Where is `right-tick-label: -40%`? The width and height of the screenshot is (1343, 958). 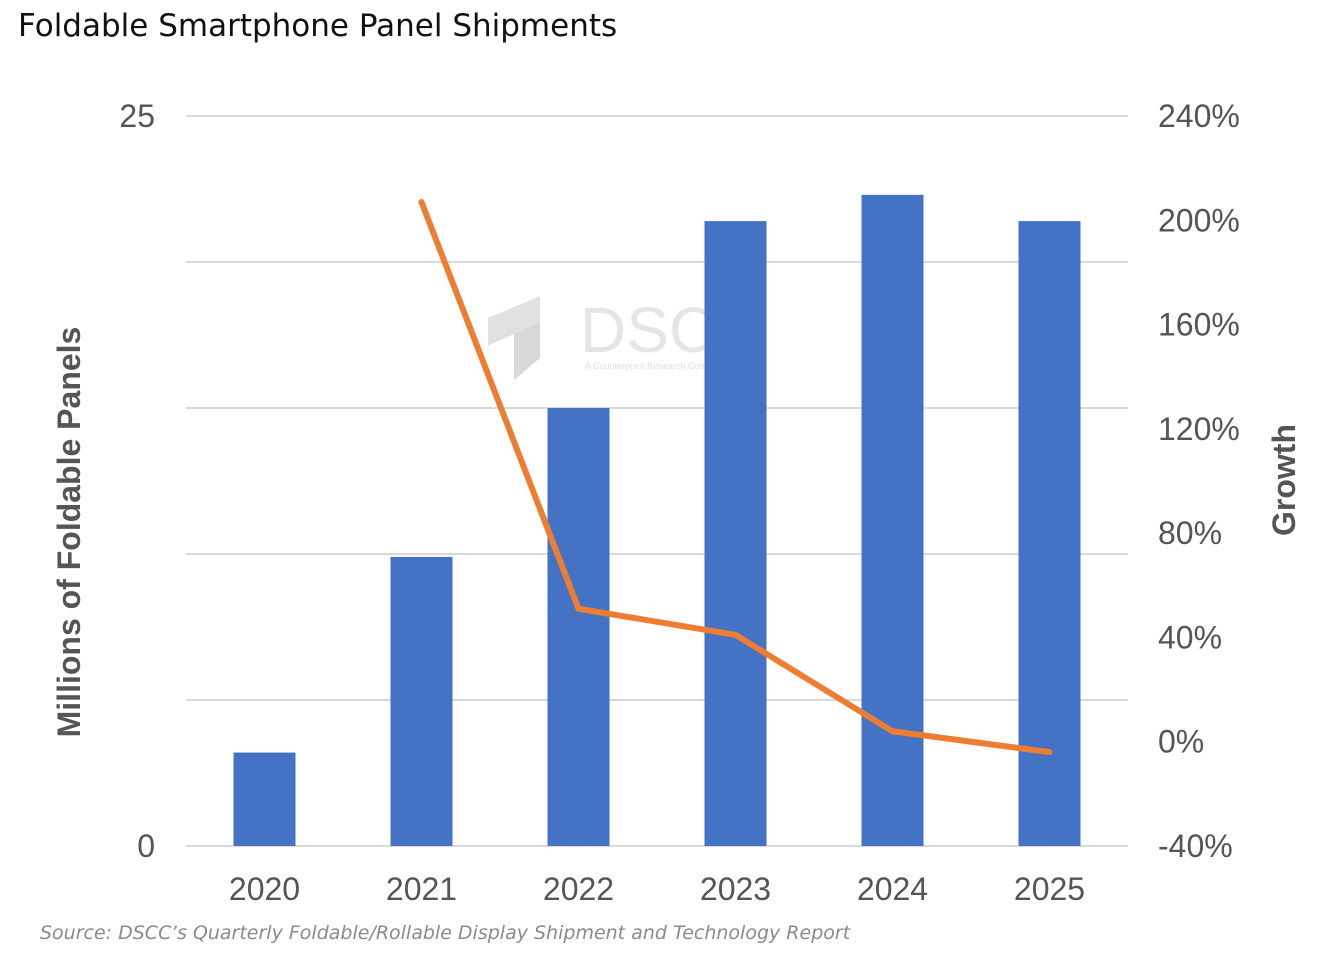 right-tick-label: -40% is located at coordinates (1195, 846).